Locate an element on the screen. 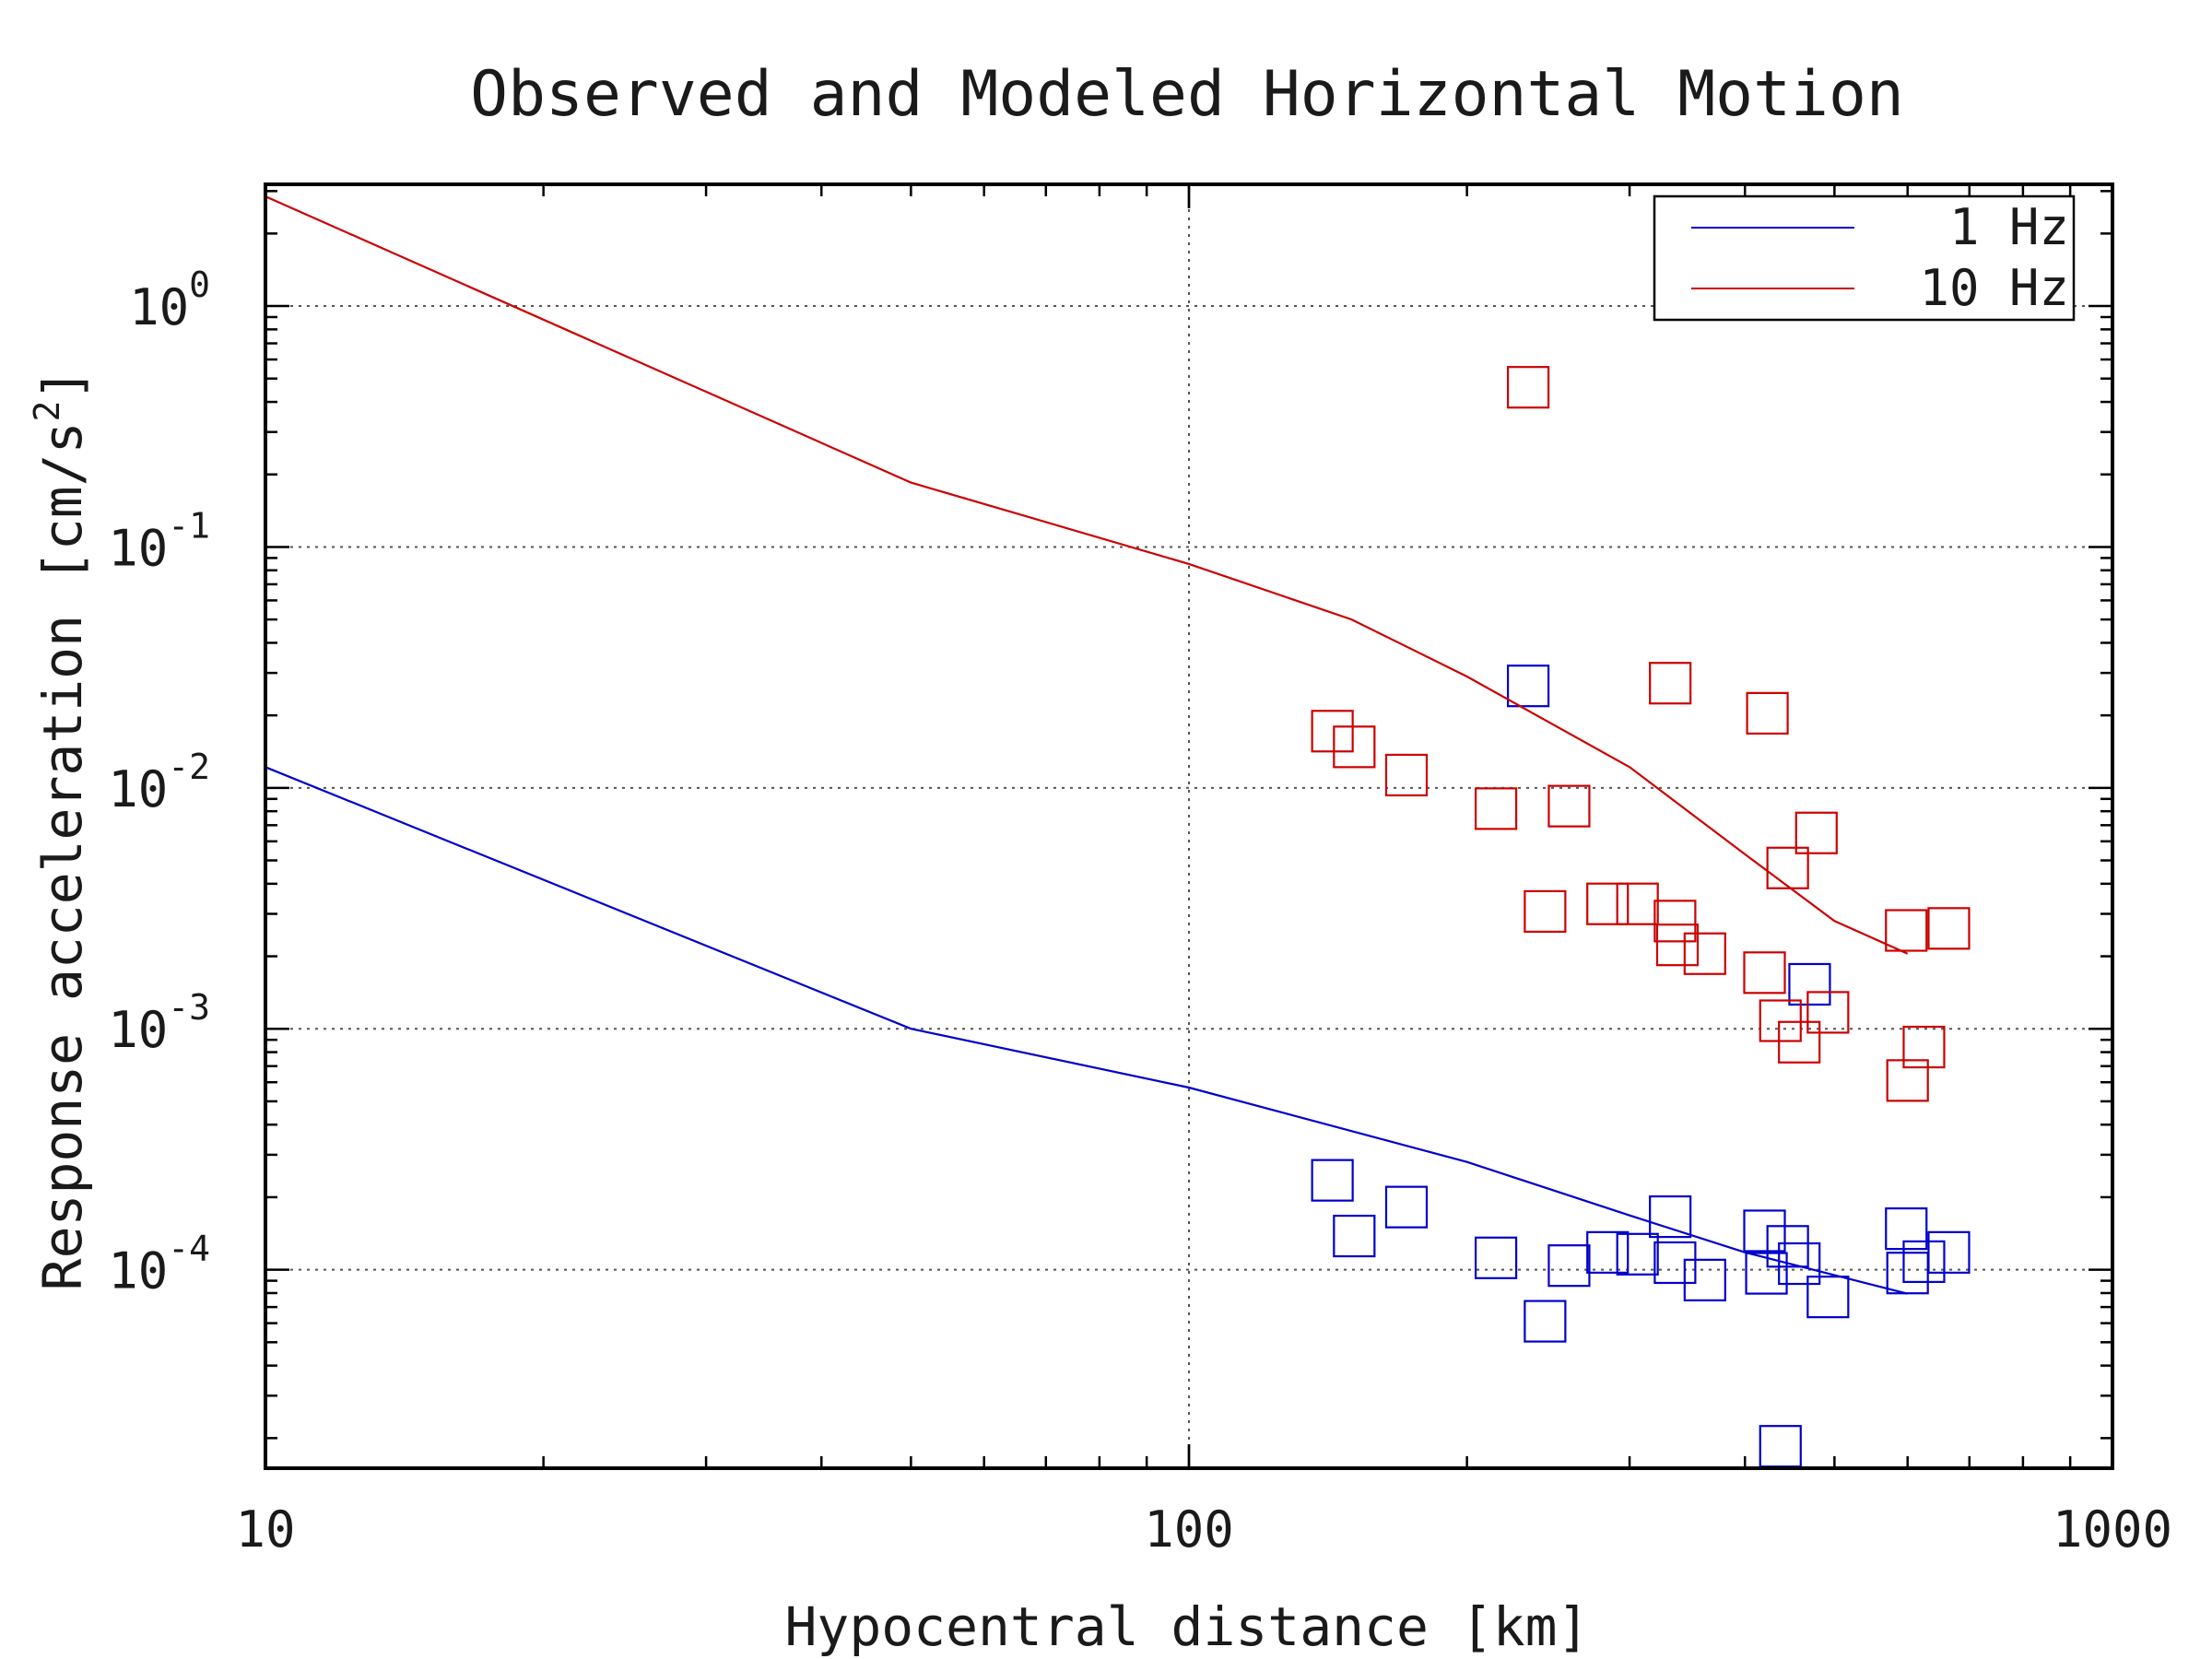 The image size is (2212, 1659). legend-box is located at coordinates (1864, 258).